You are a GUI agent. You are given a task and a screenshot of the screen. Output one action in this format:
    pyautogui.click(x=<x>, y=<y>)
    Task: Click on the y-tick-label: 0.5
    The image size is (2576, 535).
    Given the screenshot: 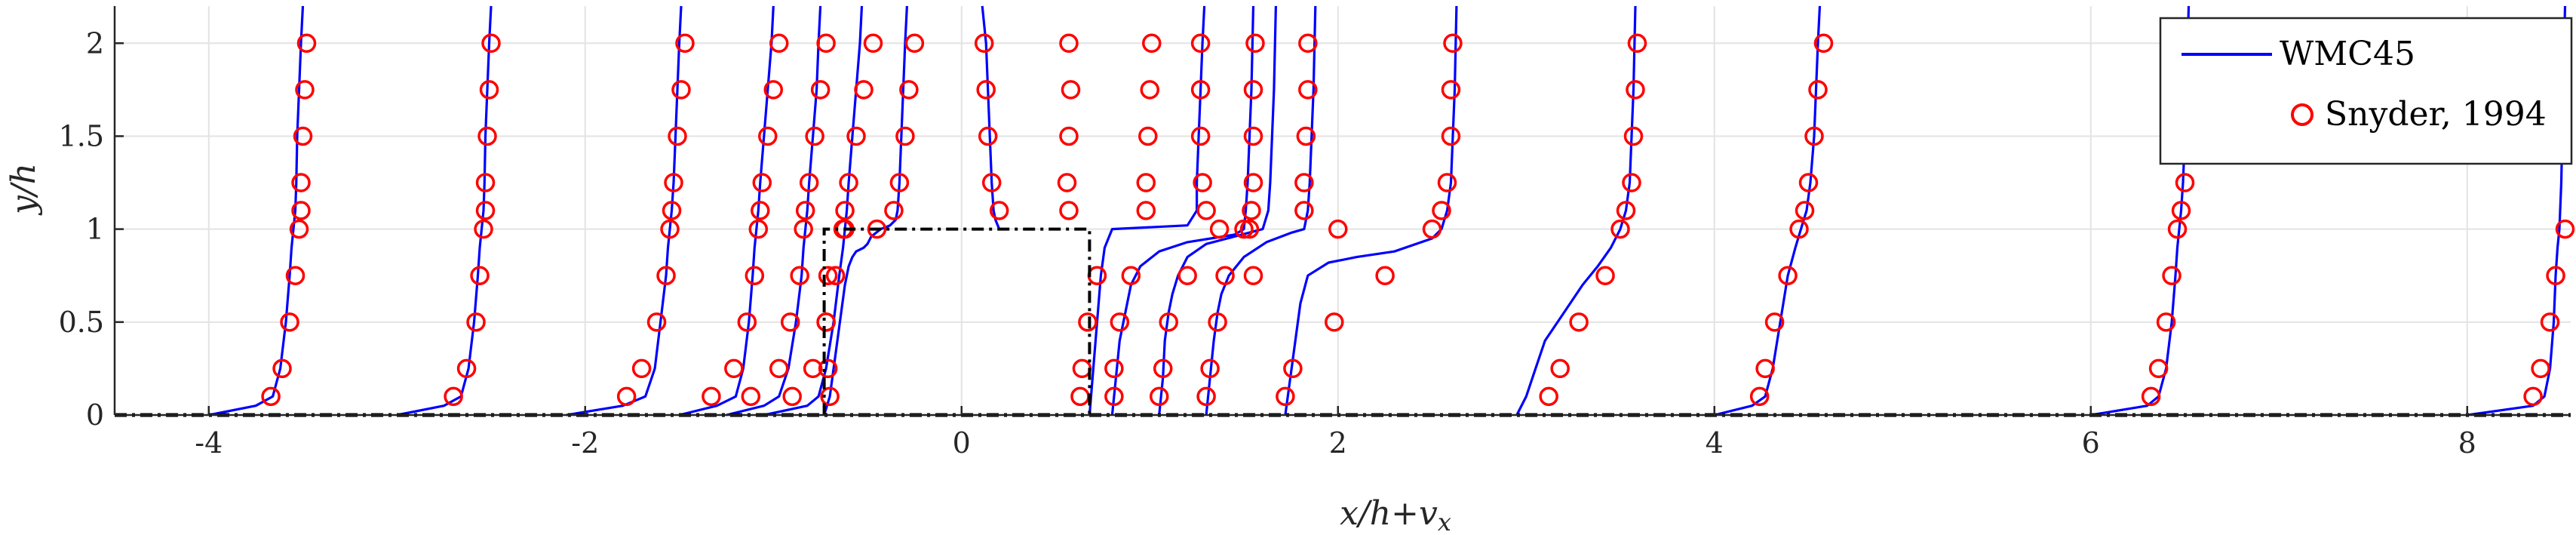 What is the action you would take?
    pyautogui.click(x=81, y=322)
    